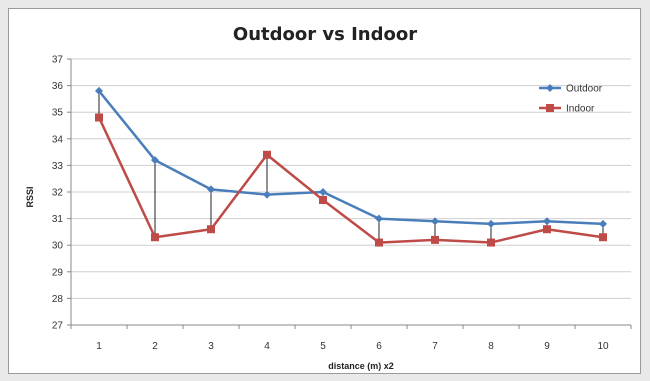 This screenshot has width=650, height=381. What do you see at coordinates (58, 113) in the screenshot?
I see `y-tick-label-35: 35` at bounding box center [58, 113].